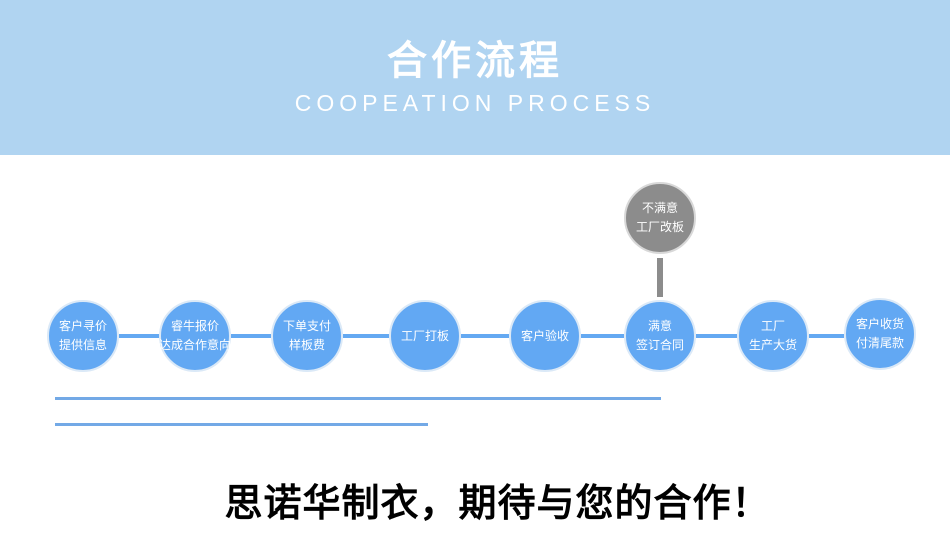 This screenshot has height=557, width=950. Describe the element at coordinates (307, 336) in the screenshot. I see `step-3: 下单支付 样板费` at that location.